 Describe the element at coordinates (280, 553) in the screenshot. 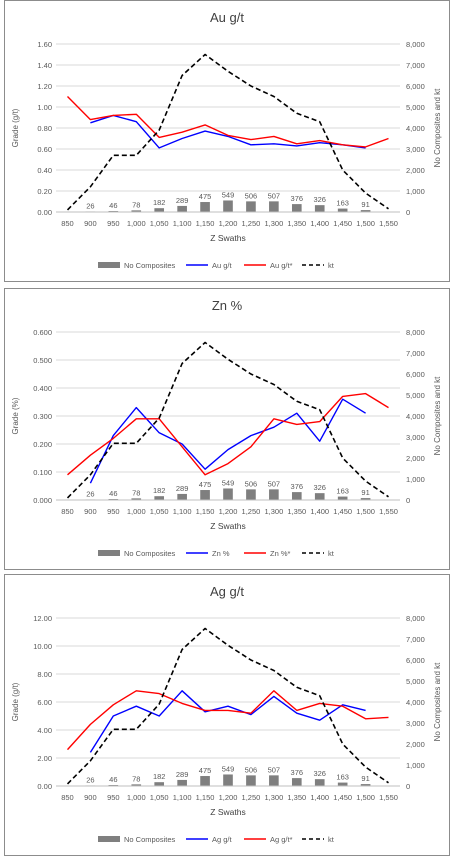

I see `legend-label: Zn %*` at that location.